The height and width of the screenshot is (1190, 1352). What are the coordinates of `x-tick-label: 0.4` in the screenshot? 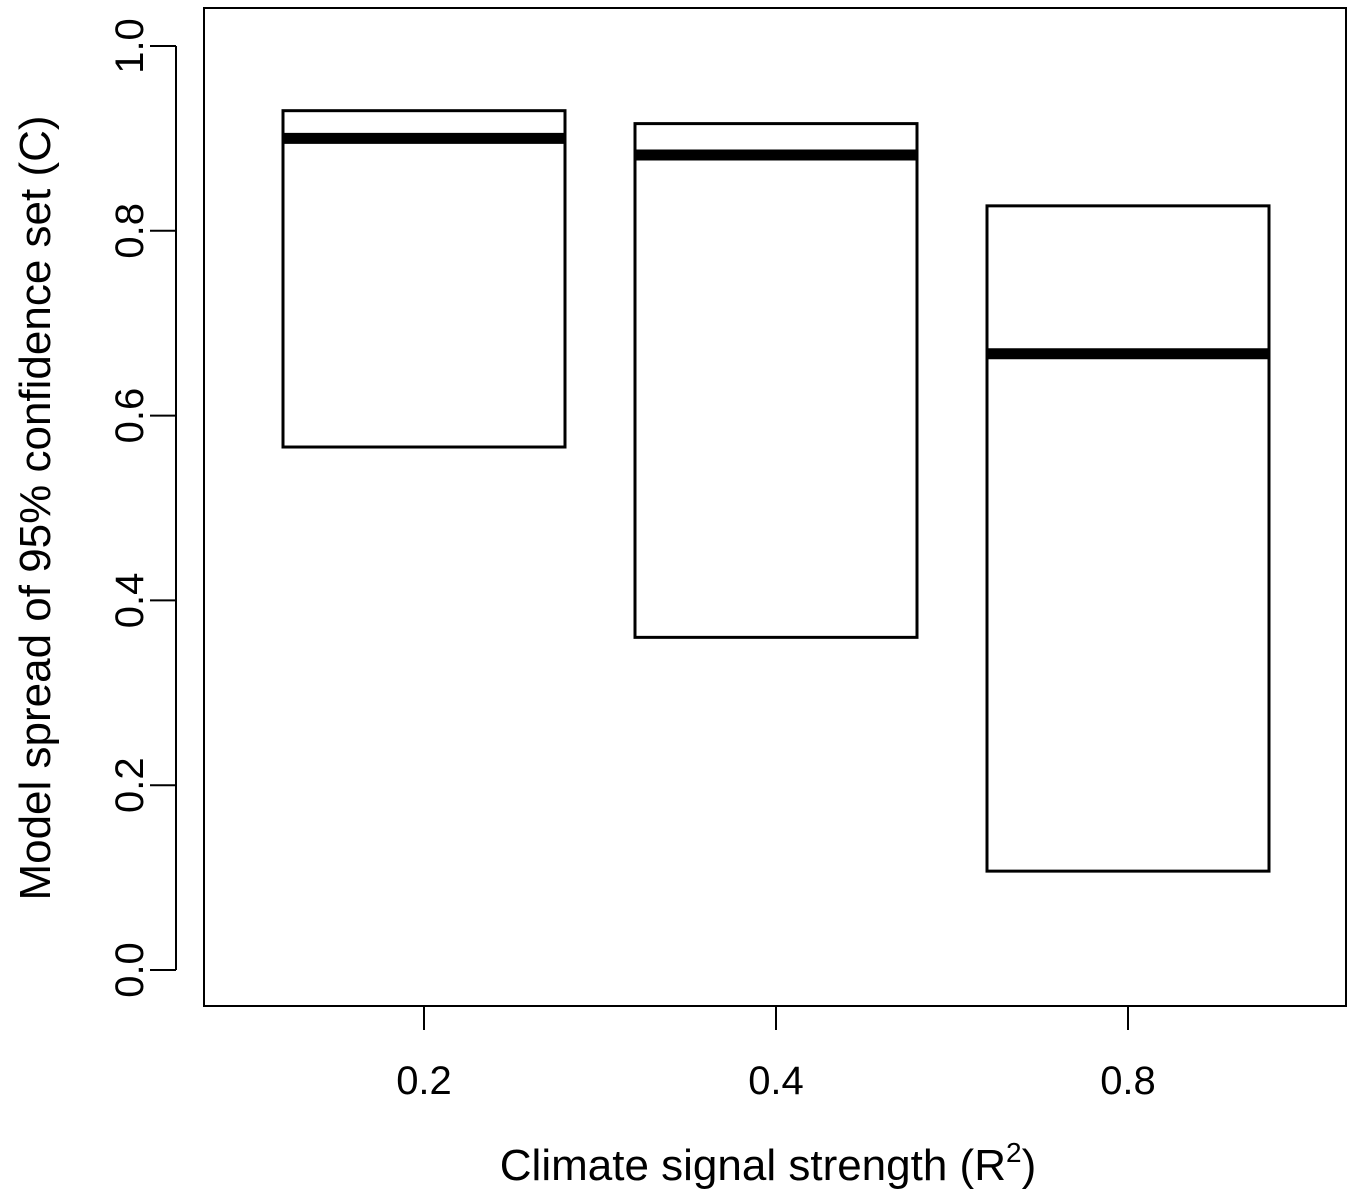 It's located at (776, 1081).